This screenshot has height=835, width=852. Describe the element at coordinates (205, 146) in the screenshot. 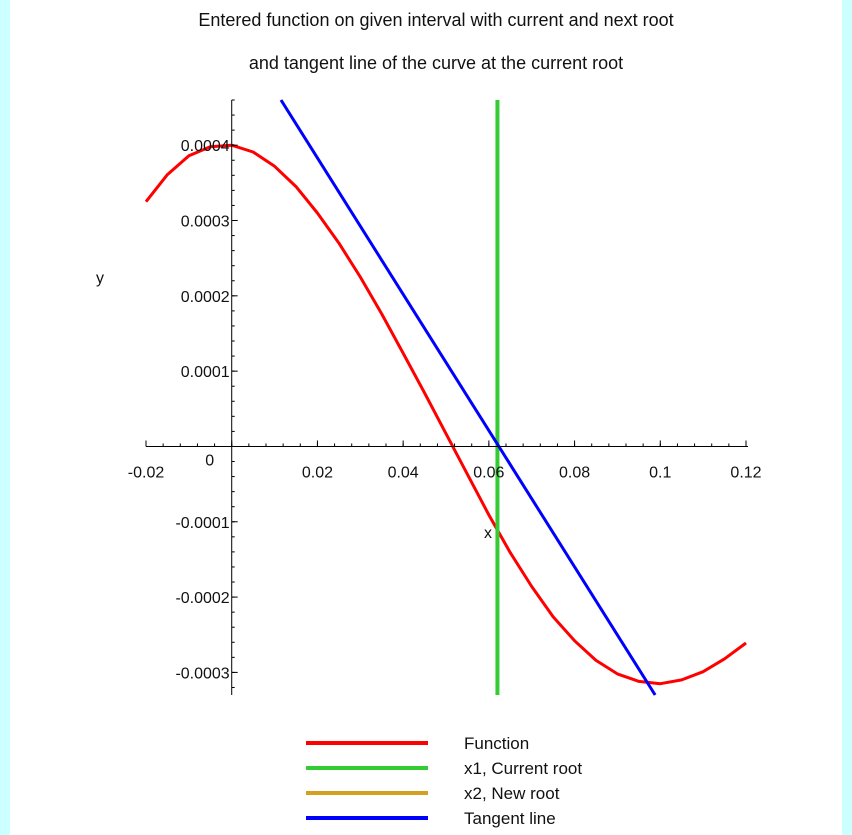

I see `y-tick-label: 0.0004` at that location.